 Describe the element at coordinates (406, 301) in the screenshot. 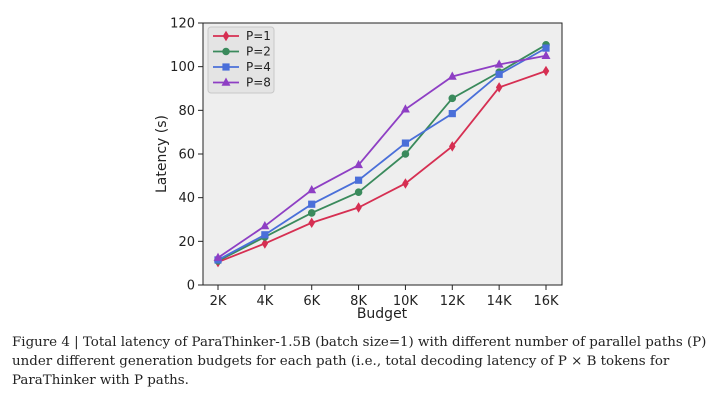

I see `x-tick-label: 10K` at that location.